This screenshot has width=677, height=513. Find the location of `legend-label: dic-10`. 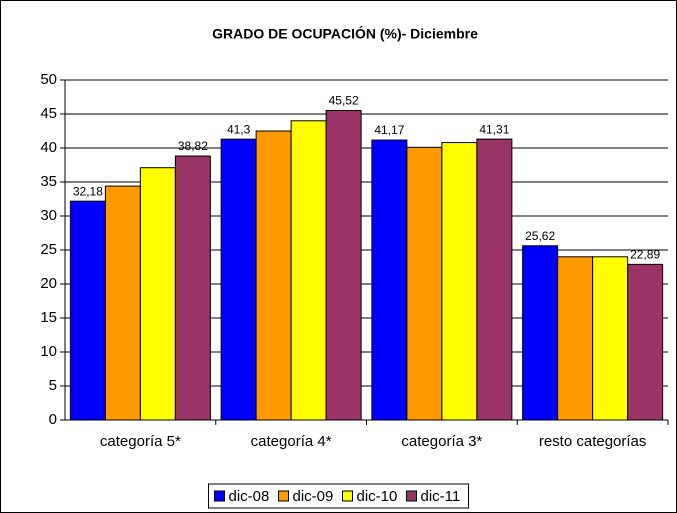

legend-label: dic-10 is located at coordinates (377, 496).